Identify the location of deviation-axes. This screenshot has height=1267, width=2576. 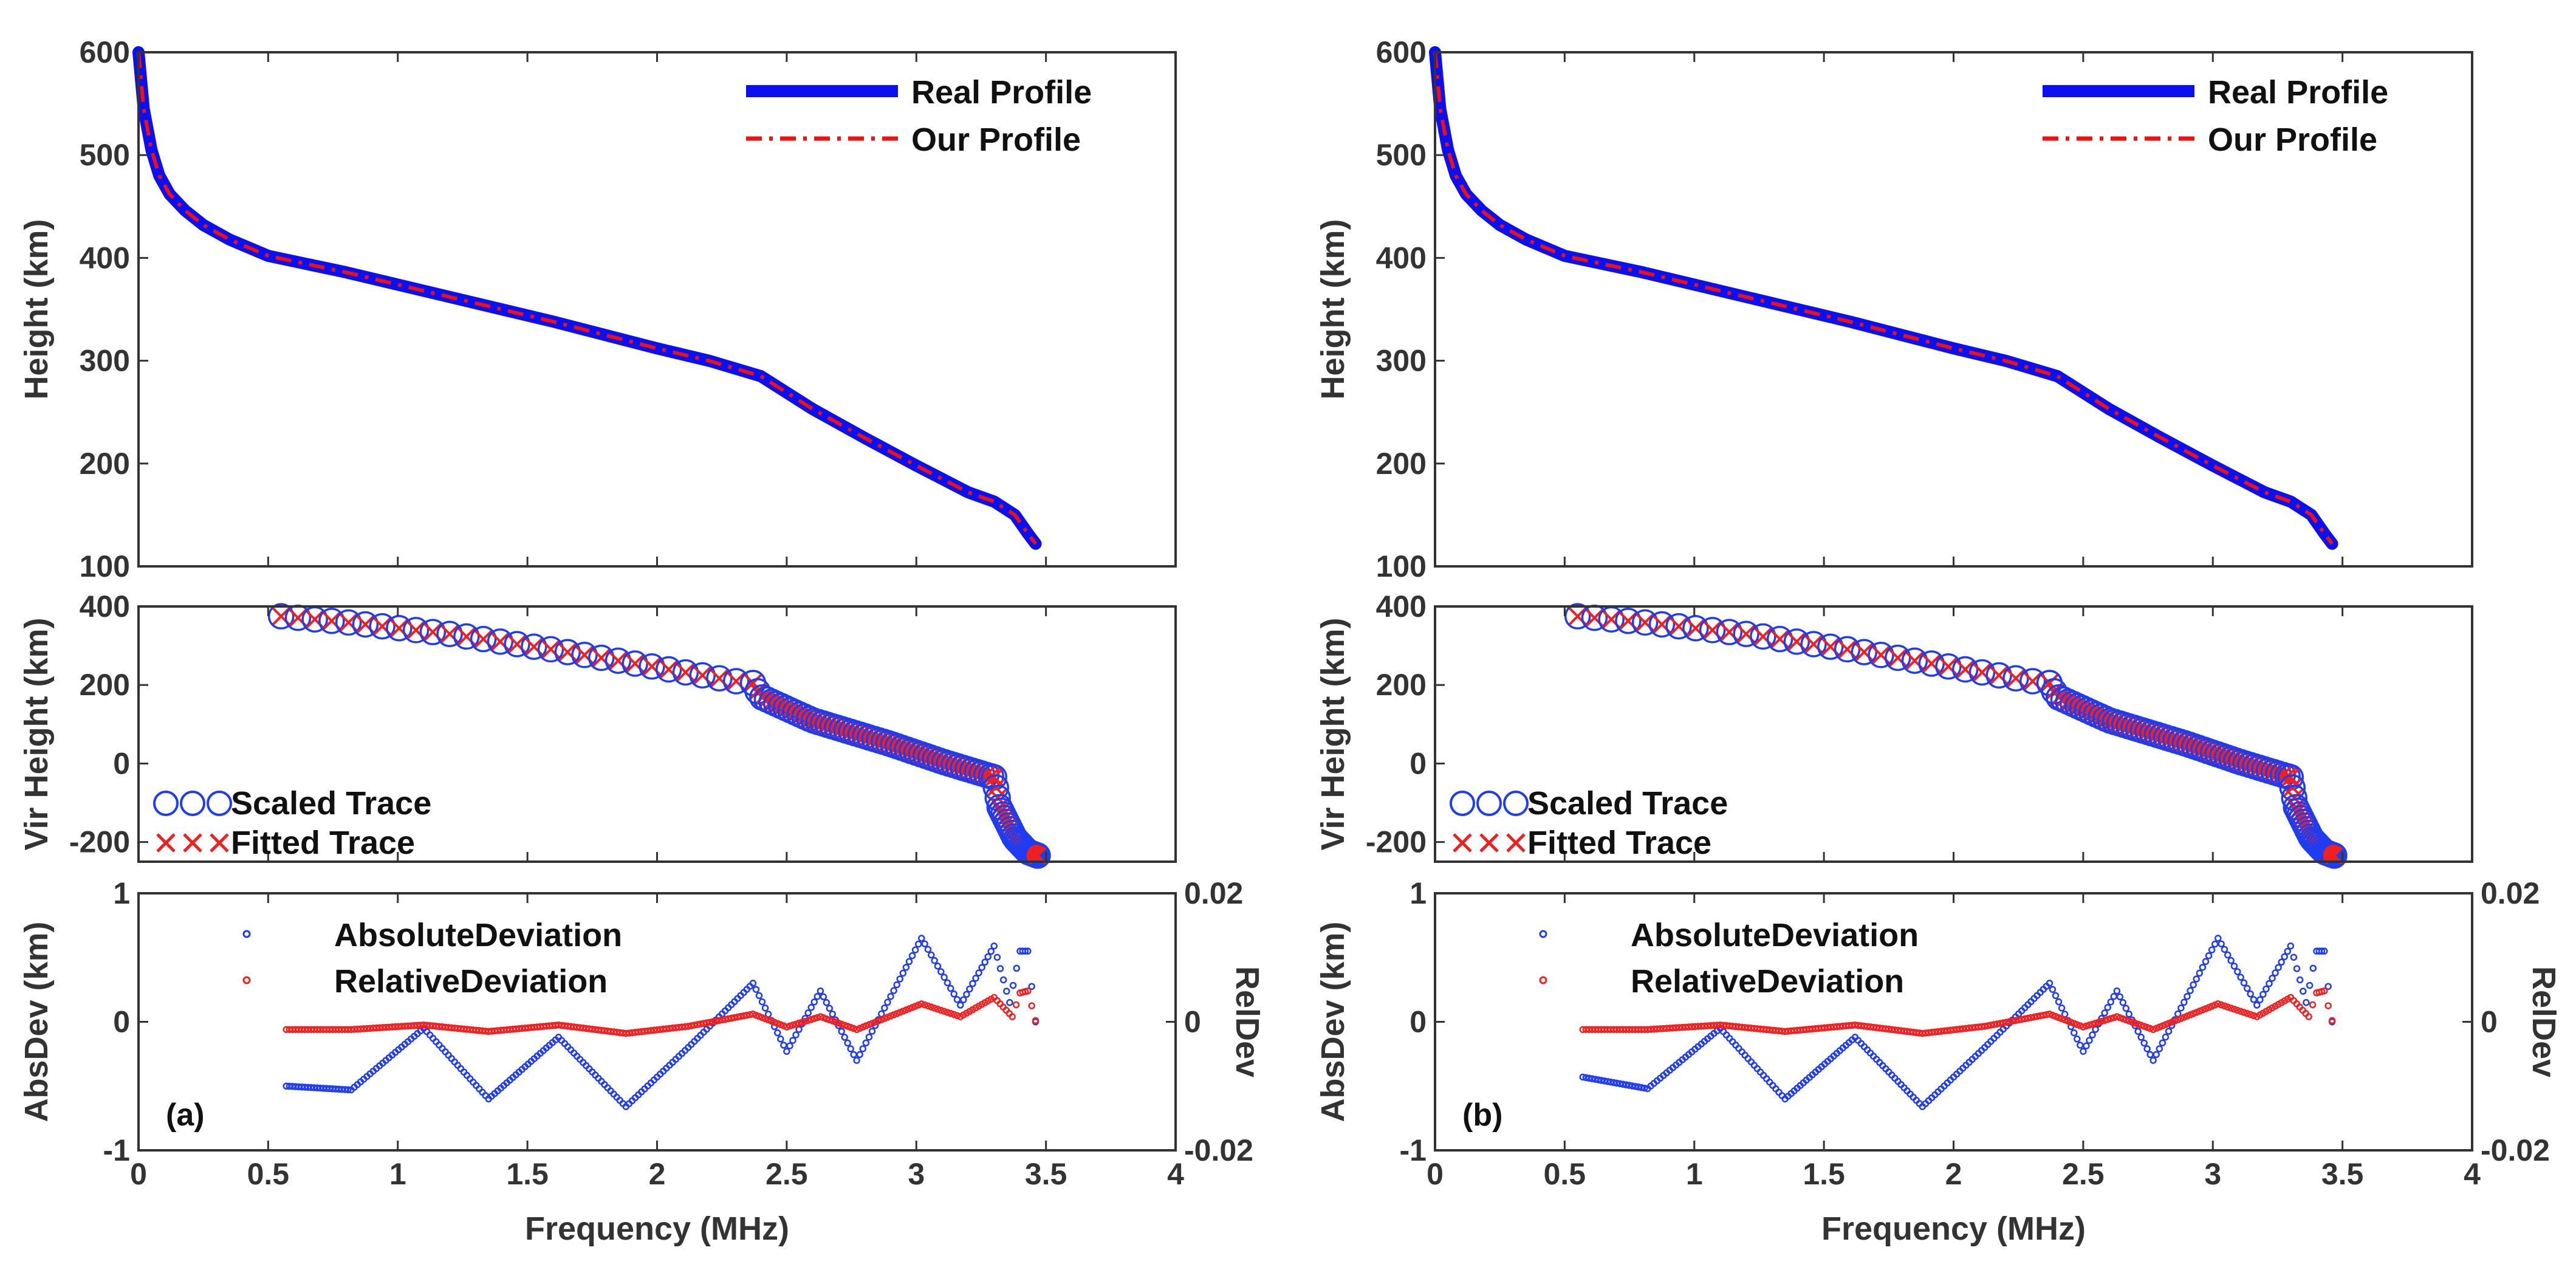
(657, 1022).